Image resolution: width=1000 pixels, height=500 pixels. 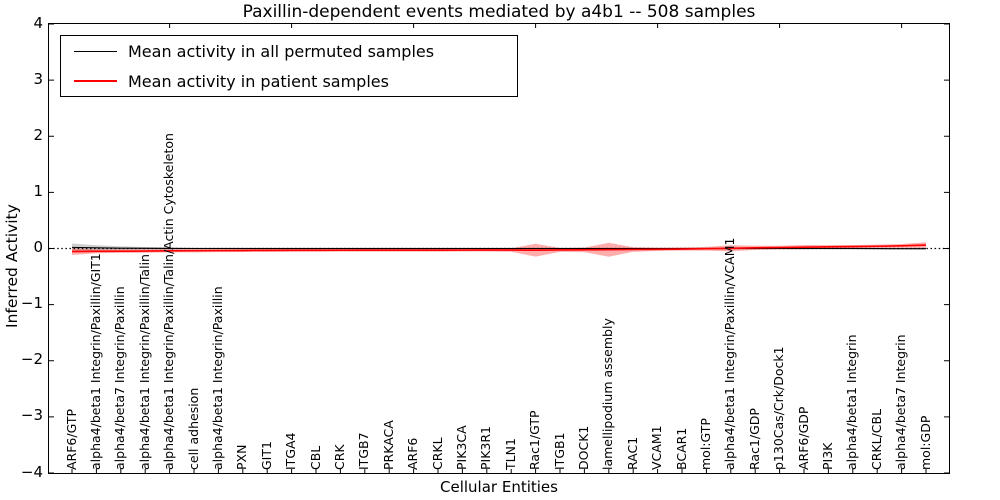 What do you see at coordinates (827, 456) in the screenshot?
I see `x-tick-label: PI3K` at bounding box center [827, 456].